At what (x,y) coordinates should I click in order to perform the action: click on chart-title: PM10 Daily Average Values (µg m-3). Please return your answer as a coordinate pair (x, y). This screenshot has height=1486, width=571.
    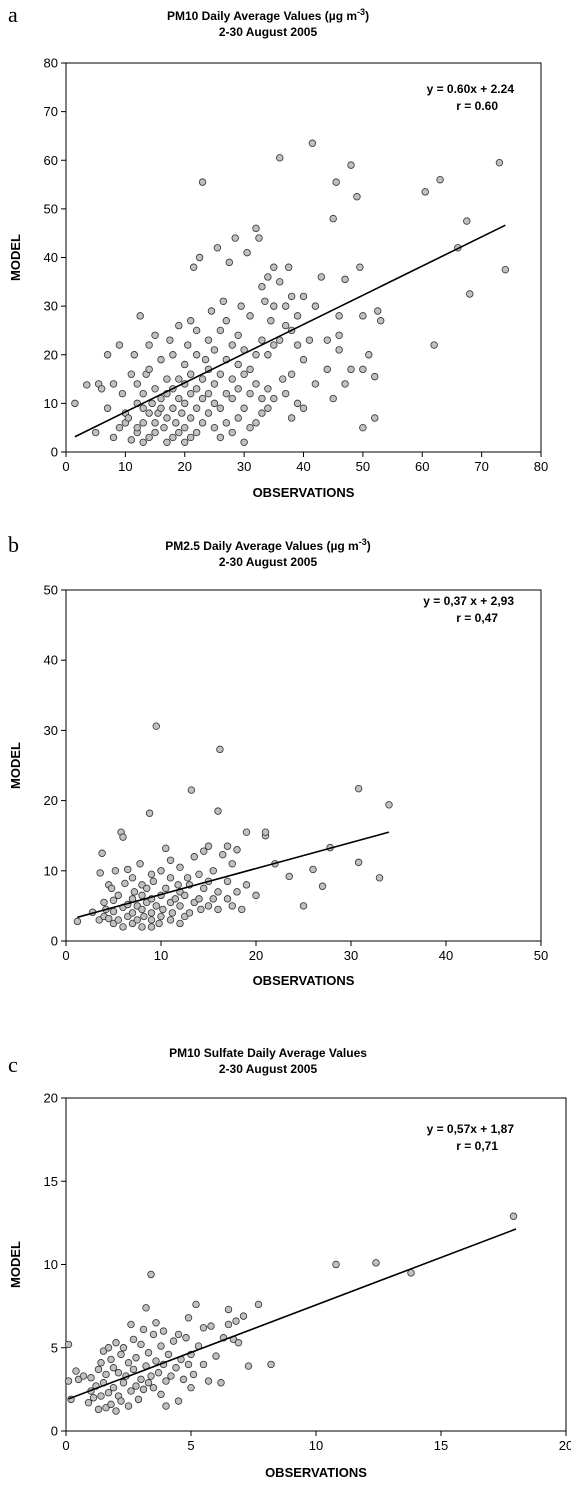
    Looking at the image, I should click on (268, 15).